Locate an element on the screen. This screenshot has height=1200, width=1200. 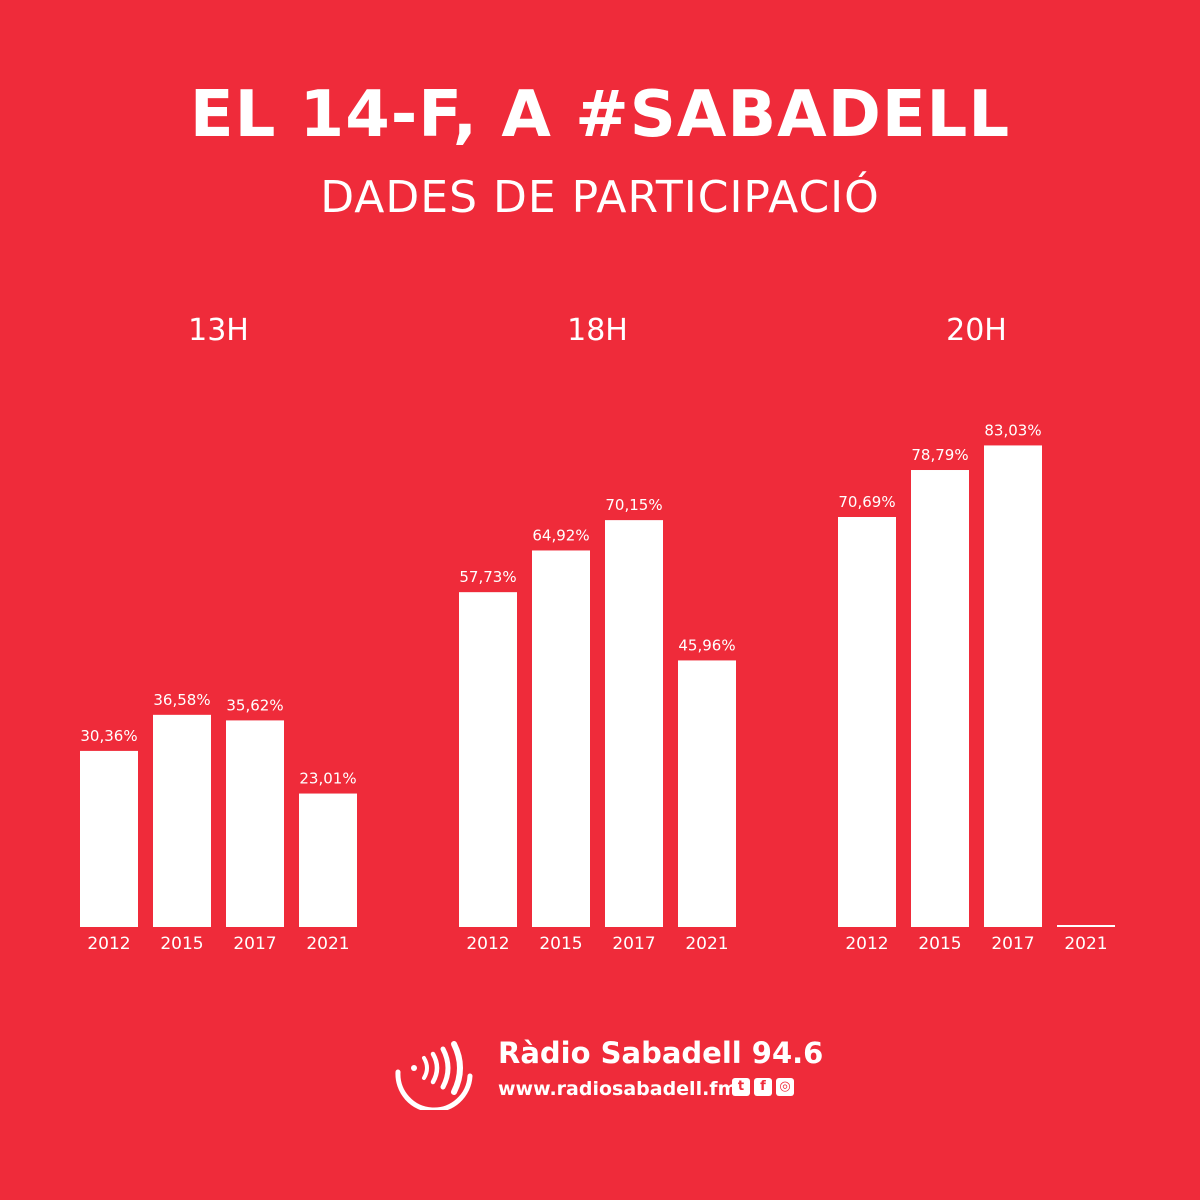
bar-20h-2015 is located at coordinates (940, 698).